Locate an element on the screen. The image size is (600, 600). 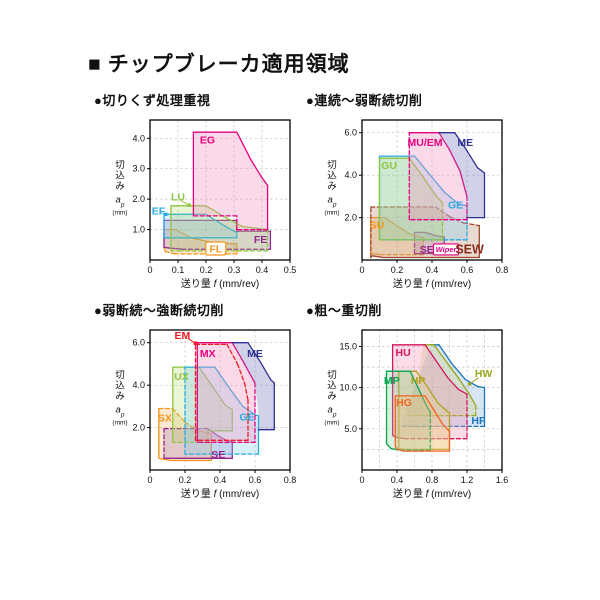
label-EF: EF is located at coordinates (159, 211).